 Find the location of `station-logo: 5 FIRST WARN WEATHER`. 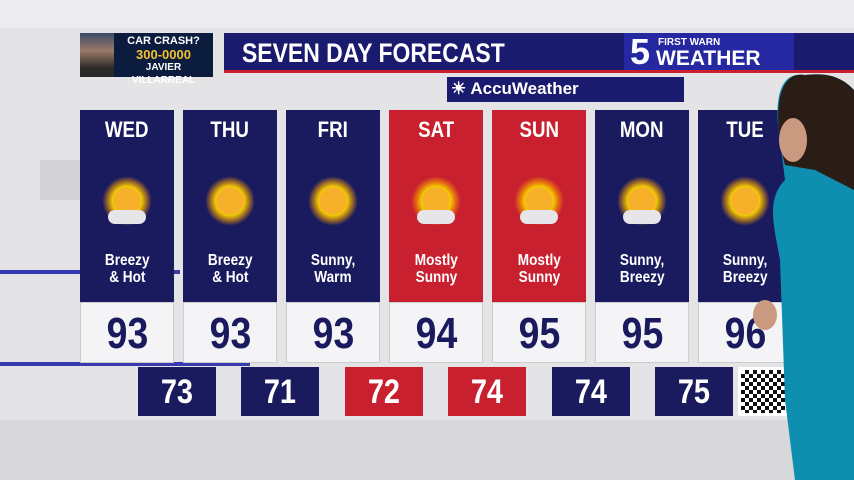

station-logo: 5 FIRST WARN WEATHER is located at coordinates (709, 51).